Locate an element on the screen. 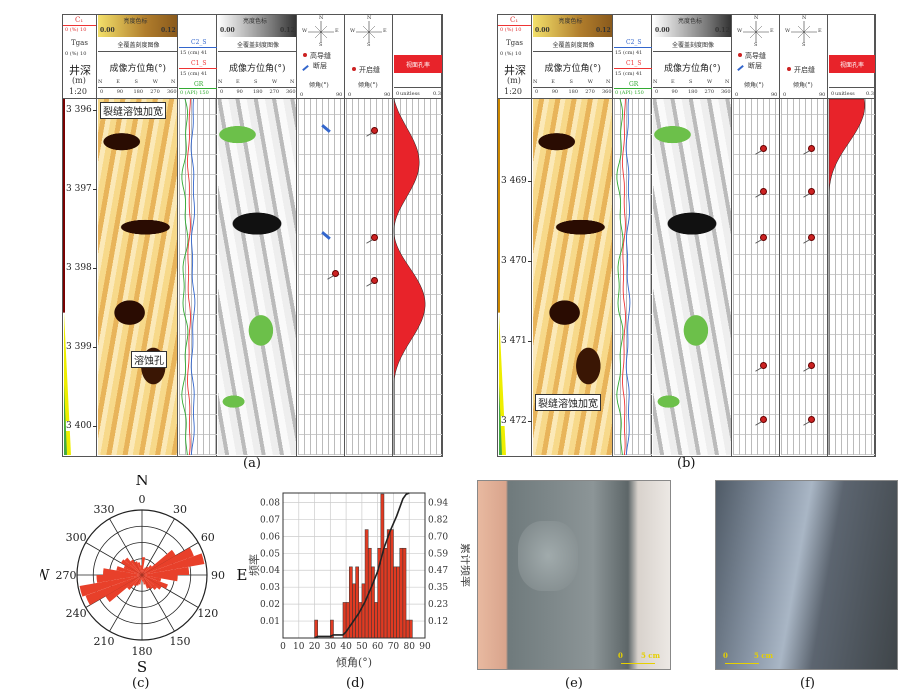 Image resolution: width=919 pixels, height=698 pixels. porosity-scale-min: 0 is located at coordinates (398, 94).